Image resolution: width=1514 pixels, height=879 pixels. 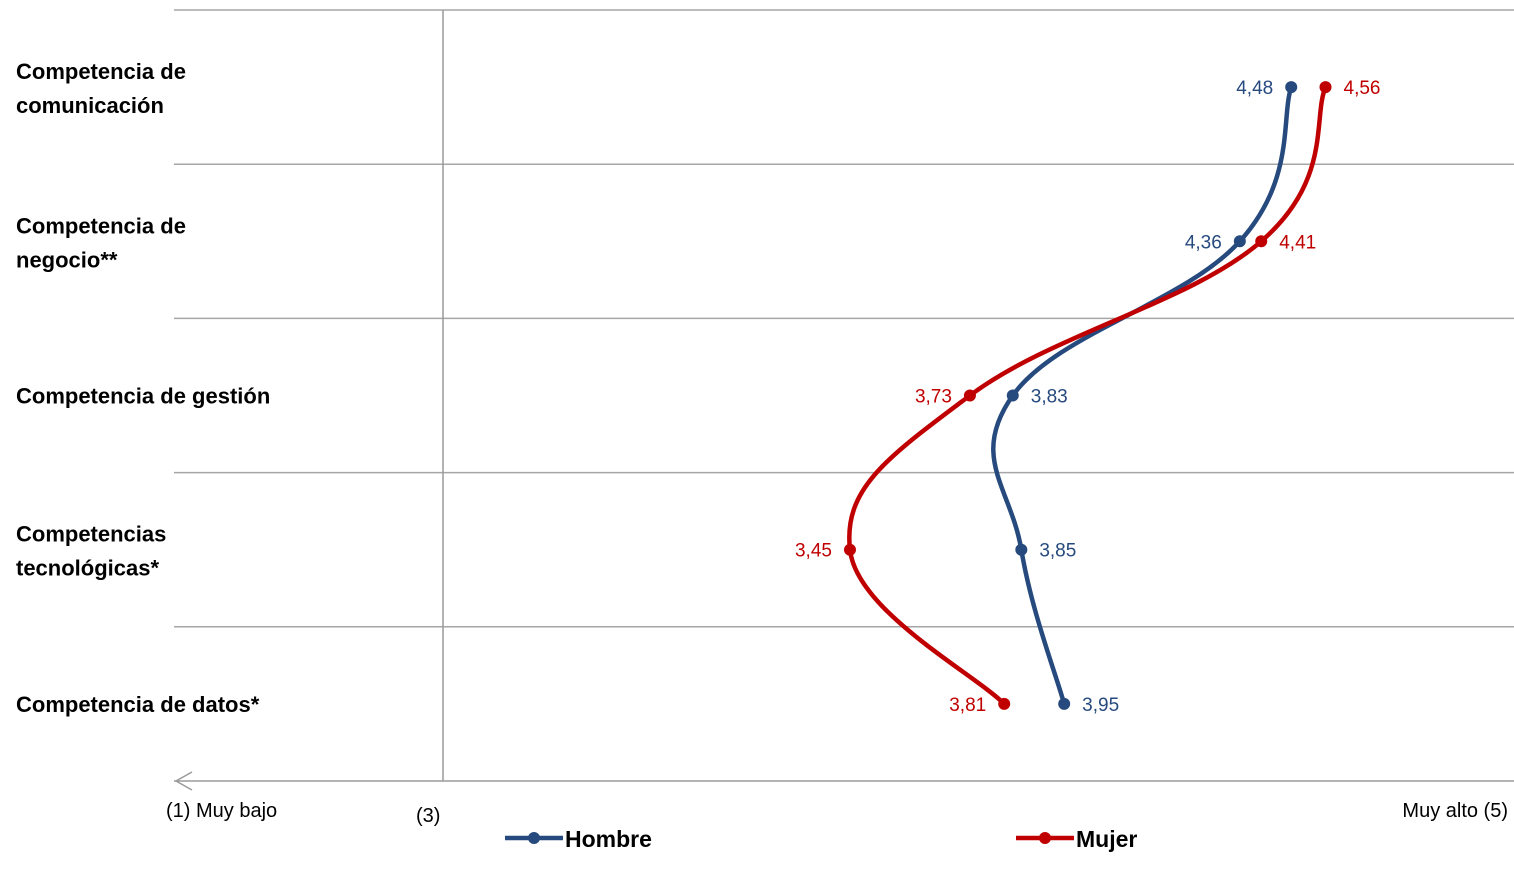 I want to click on category-label: Competencia de datos*, so click(x=138, y=704).